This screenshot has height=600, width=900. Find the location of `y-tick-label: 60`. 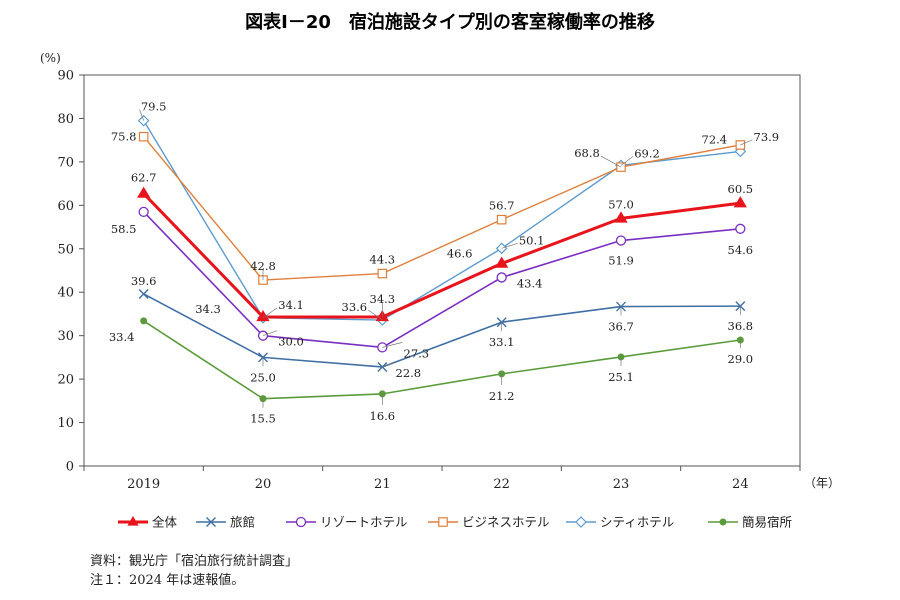

y-tick-label: 60 is located at coordinates (65, 206).